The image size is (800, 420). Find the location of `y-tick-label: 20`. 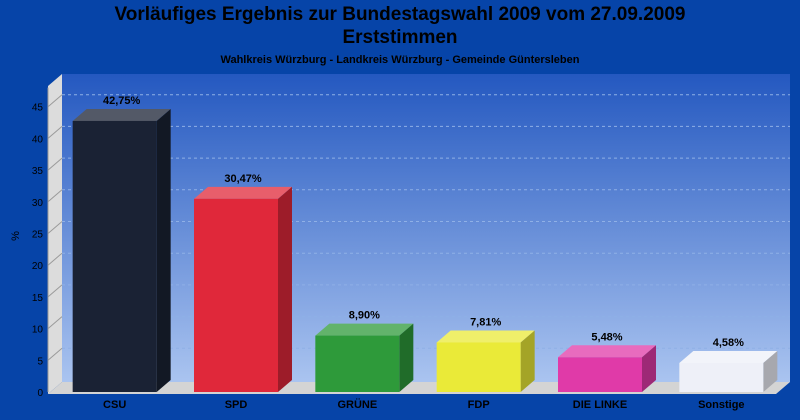

y-tick-label: 20 is located at coordinates (38, 266).